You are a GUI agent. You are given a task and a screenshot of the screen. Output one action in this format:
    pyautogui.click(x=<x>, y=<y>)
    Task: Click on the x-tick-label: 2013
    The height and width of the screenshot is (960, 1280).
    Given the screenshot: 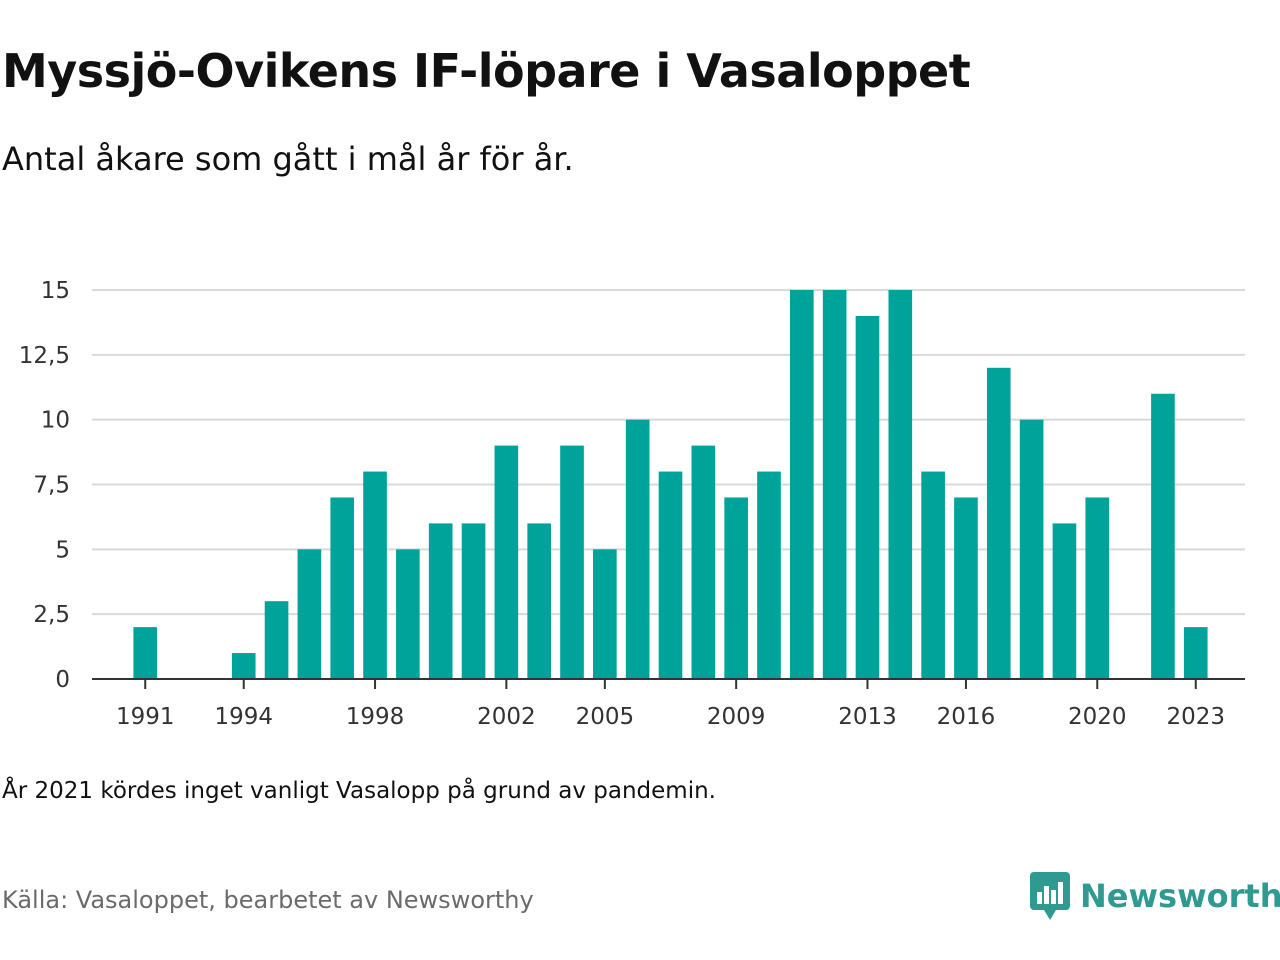 What is the action you would take?
    pyautogui.click(x=867, y=717)
    